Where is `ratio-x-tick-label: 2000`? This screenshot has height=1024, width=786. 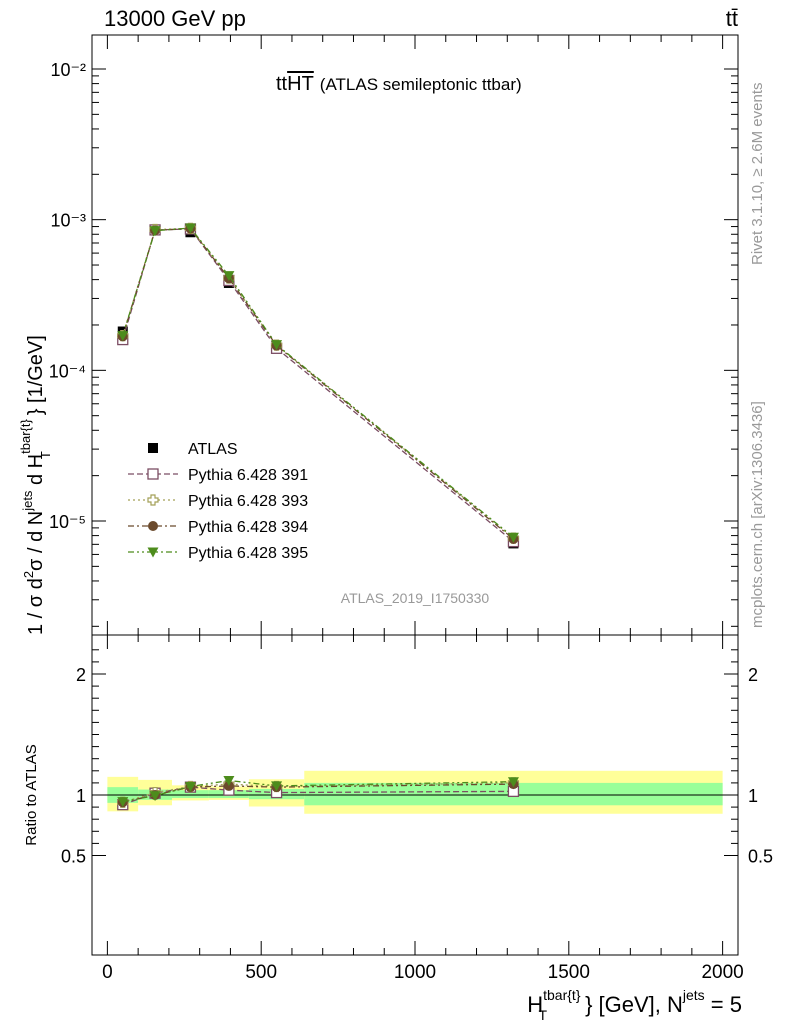 ratio-x-tick-label: 2000 is located at coordinates (722, 972).